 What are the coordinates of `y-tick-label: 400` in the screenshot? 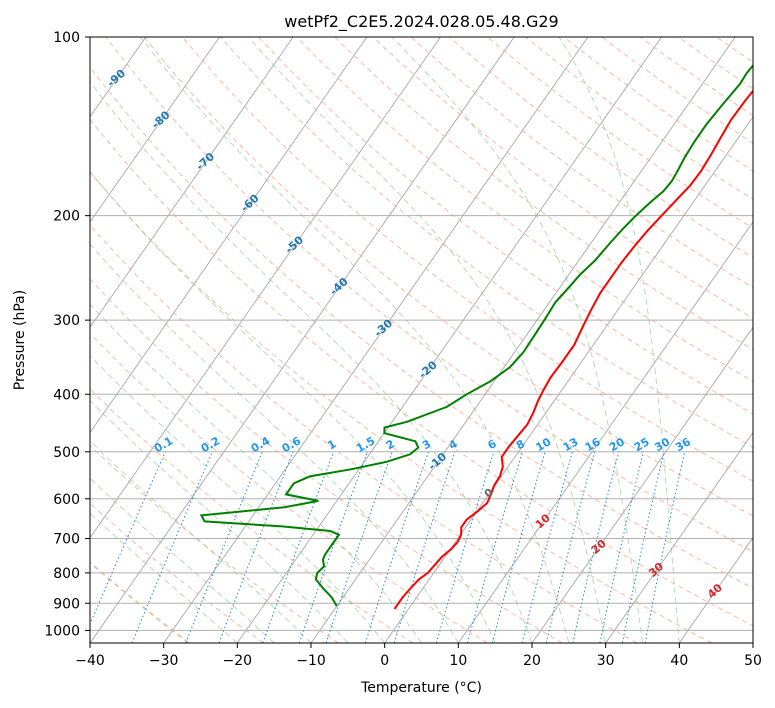 It's located at (66, 395).